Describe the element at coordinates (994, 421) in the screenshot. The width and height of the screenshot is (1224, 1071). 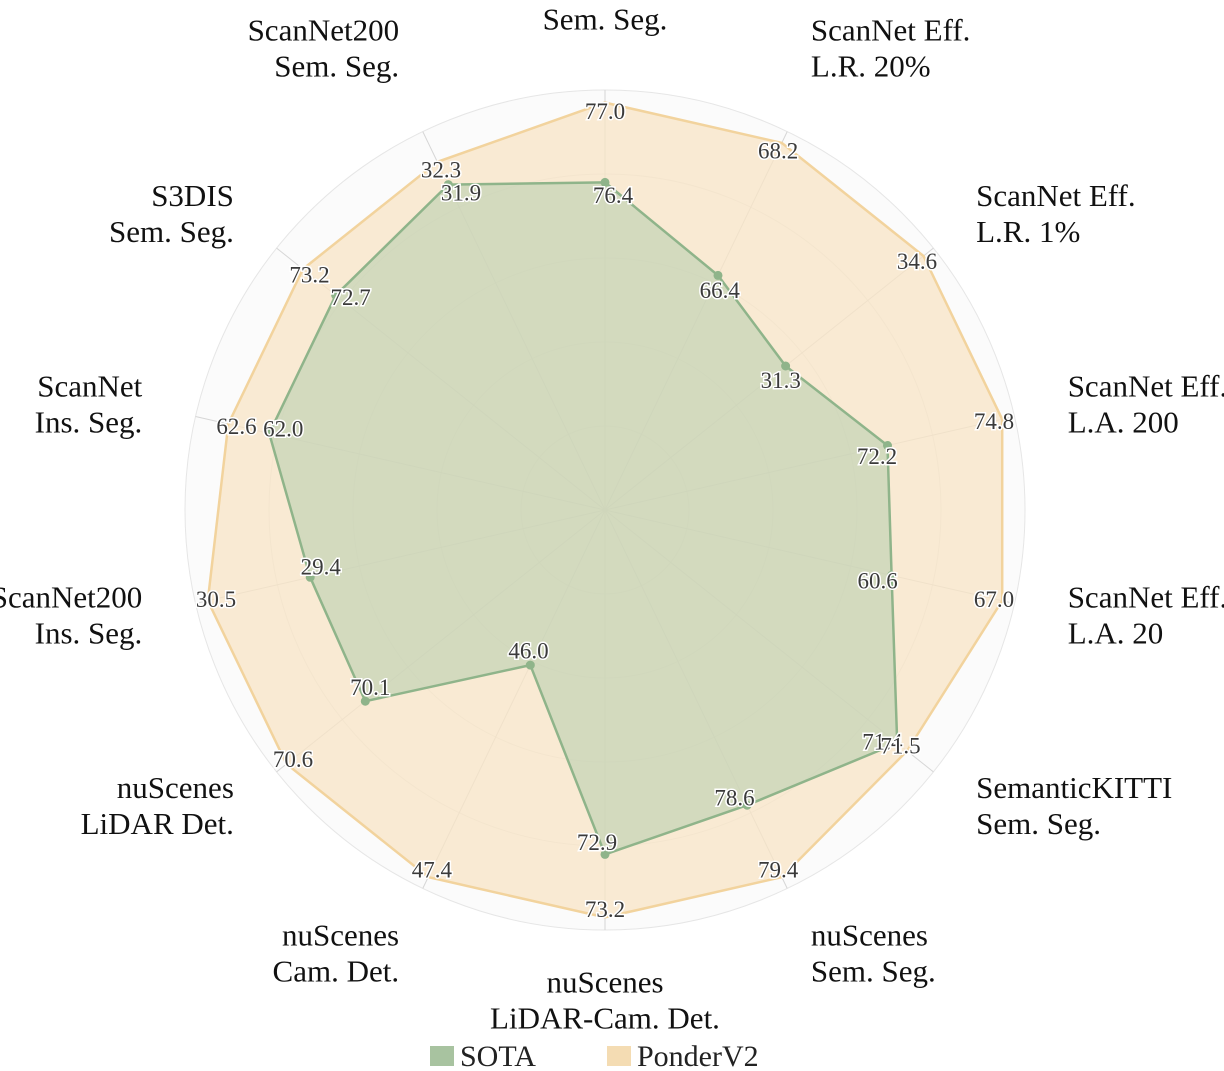
I see `ponder-value-label: 74.8` at that location.